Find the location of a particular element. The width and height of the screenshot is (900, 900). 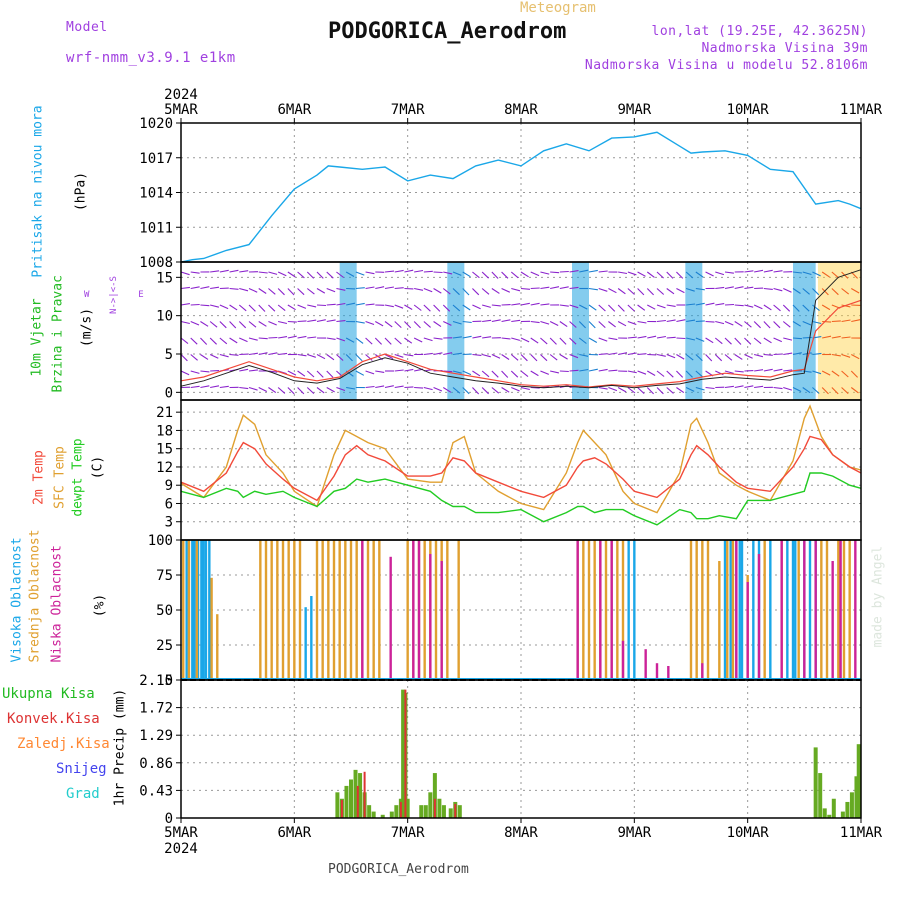

y-tick-label: 18 is located at coordinates (164, 431).